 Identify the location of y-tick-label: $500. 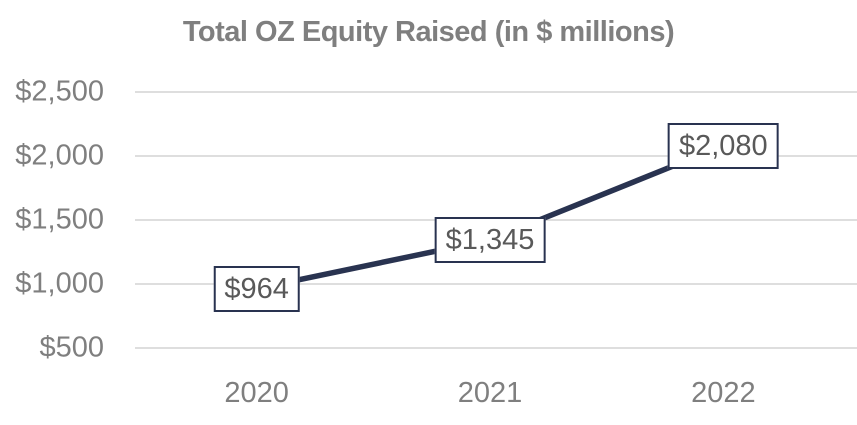
(71, 347).